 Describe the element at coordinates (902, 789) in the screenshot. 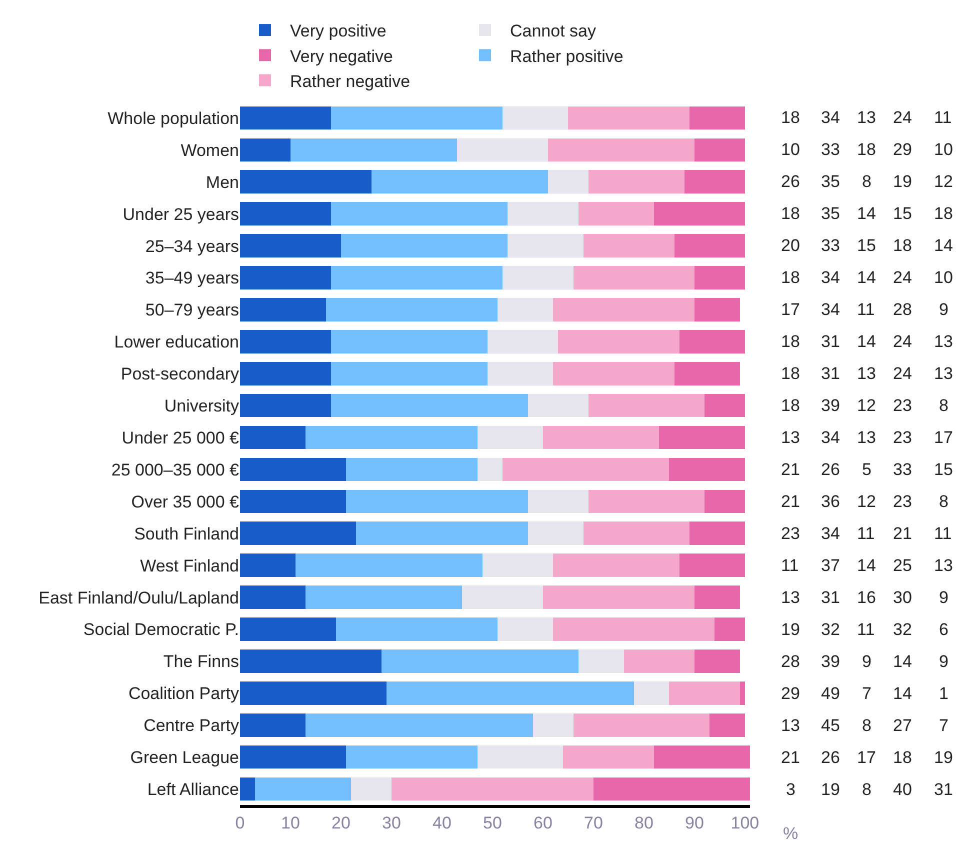

I see `data-label: 40` at that location.